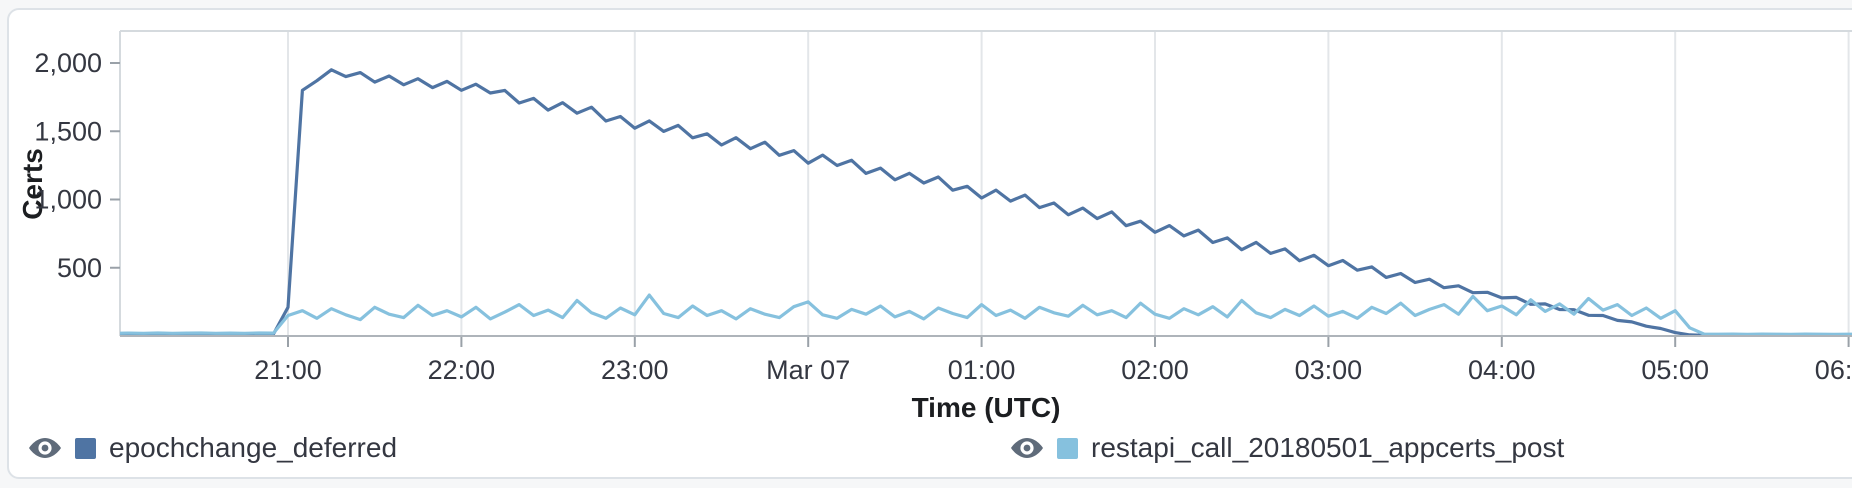 The width and height of the screenshot is (1852, 488). What do you see at coordinates (79, 268) in the screenshot?
I see `y-tick-label: 500` at bounding box center [79, 268].